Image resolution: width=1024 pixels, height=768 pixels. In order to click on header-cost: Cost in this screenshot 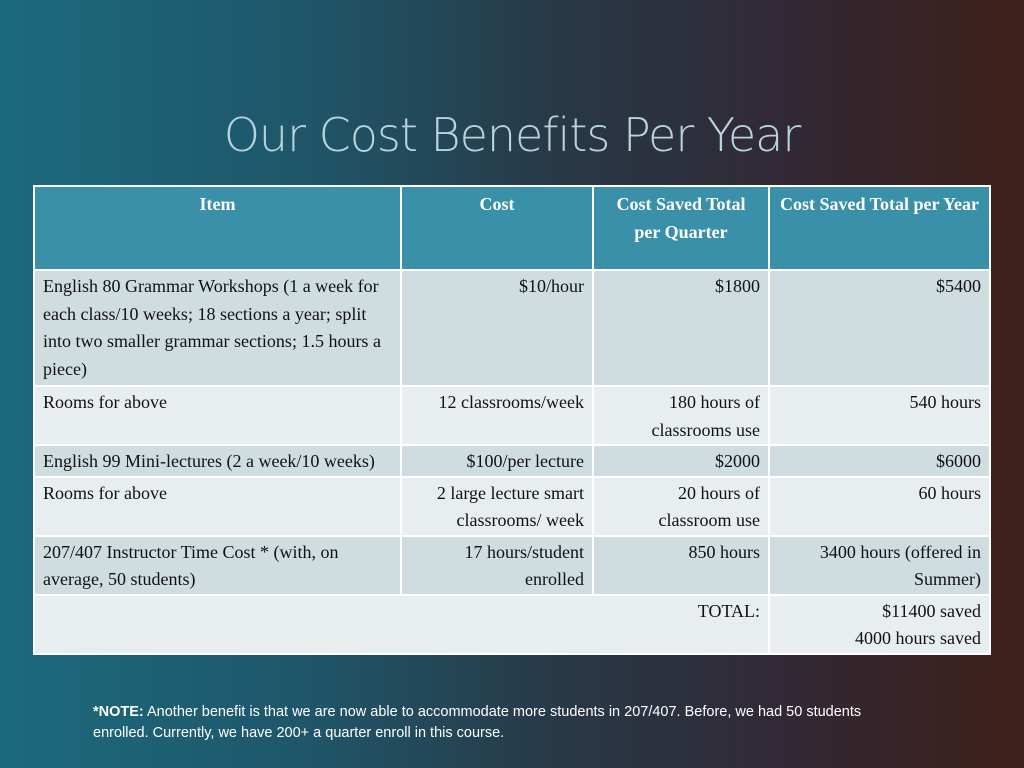, I will do `click(497, 228)`.